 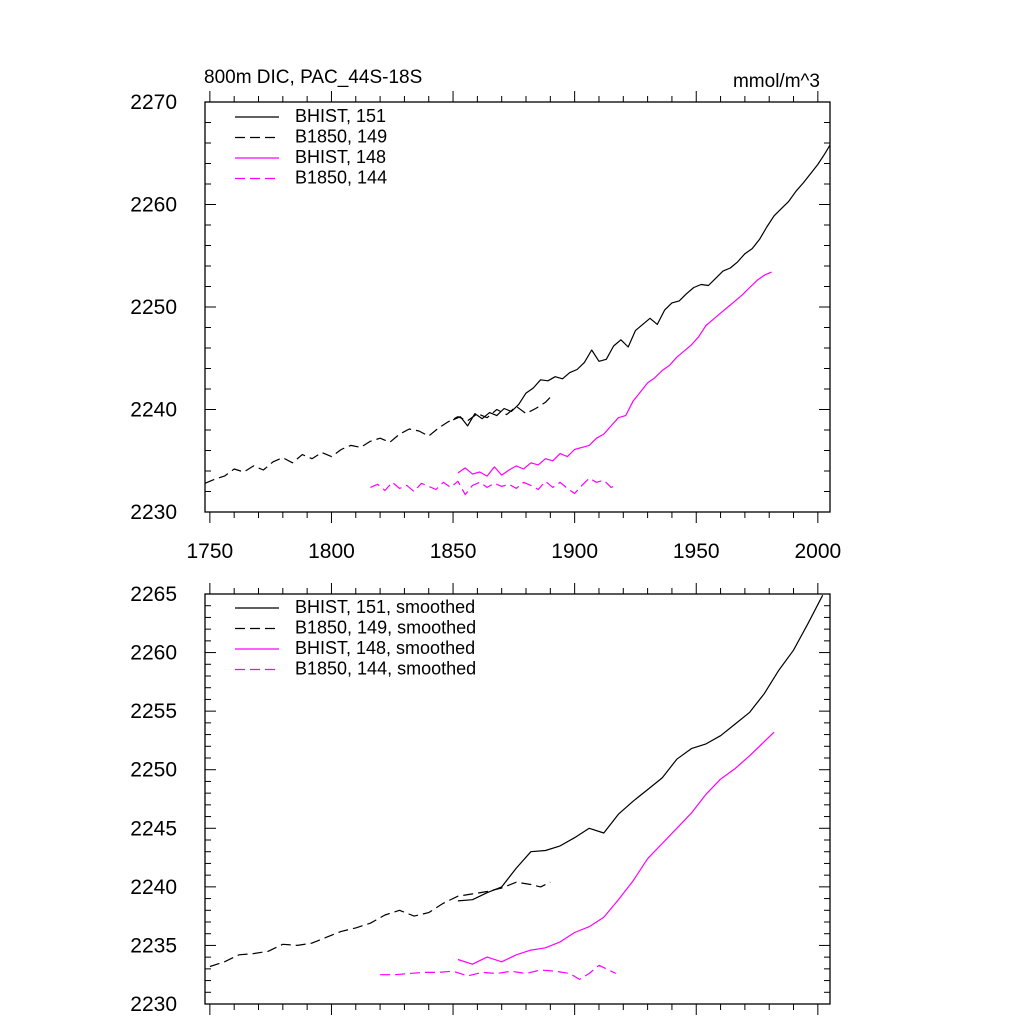 What do you see at coordinates (385, 628) in the screenshot?
I see `legend-label: B1850, 149, smoothed` at bounding box center [385, 628].